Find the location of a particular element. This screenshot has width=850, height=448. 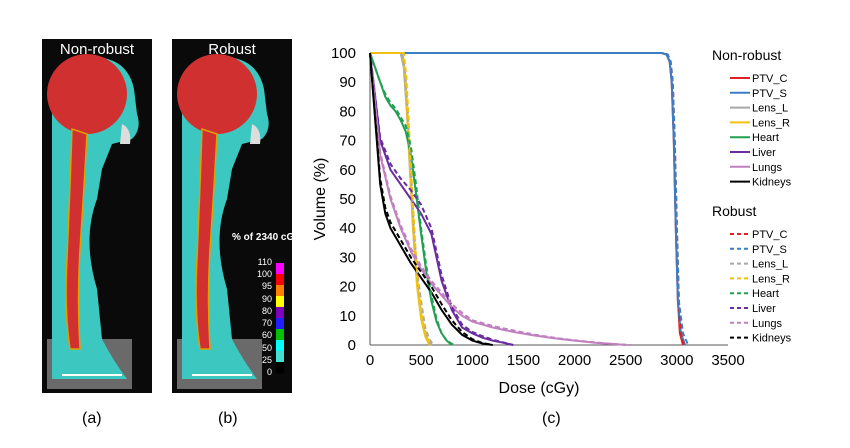

dose-image-nonrobust-drawing is located at coordinates (97, 216).